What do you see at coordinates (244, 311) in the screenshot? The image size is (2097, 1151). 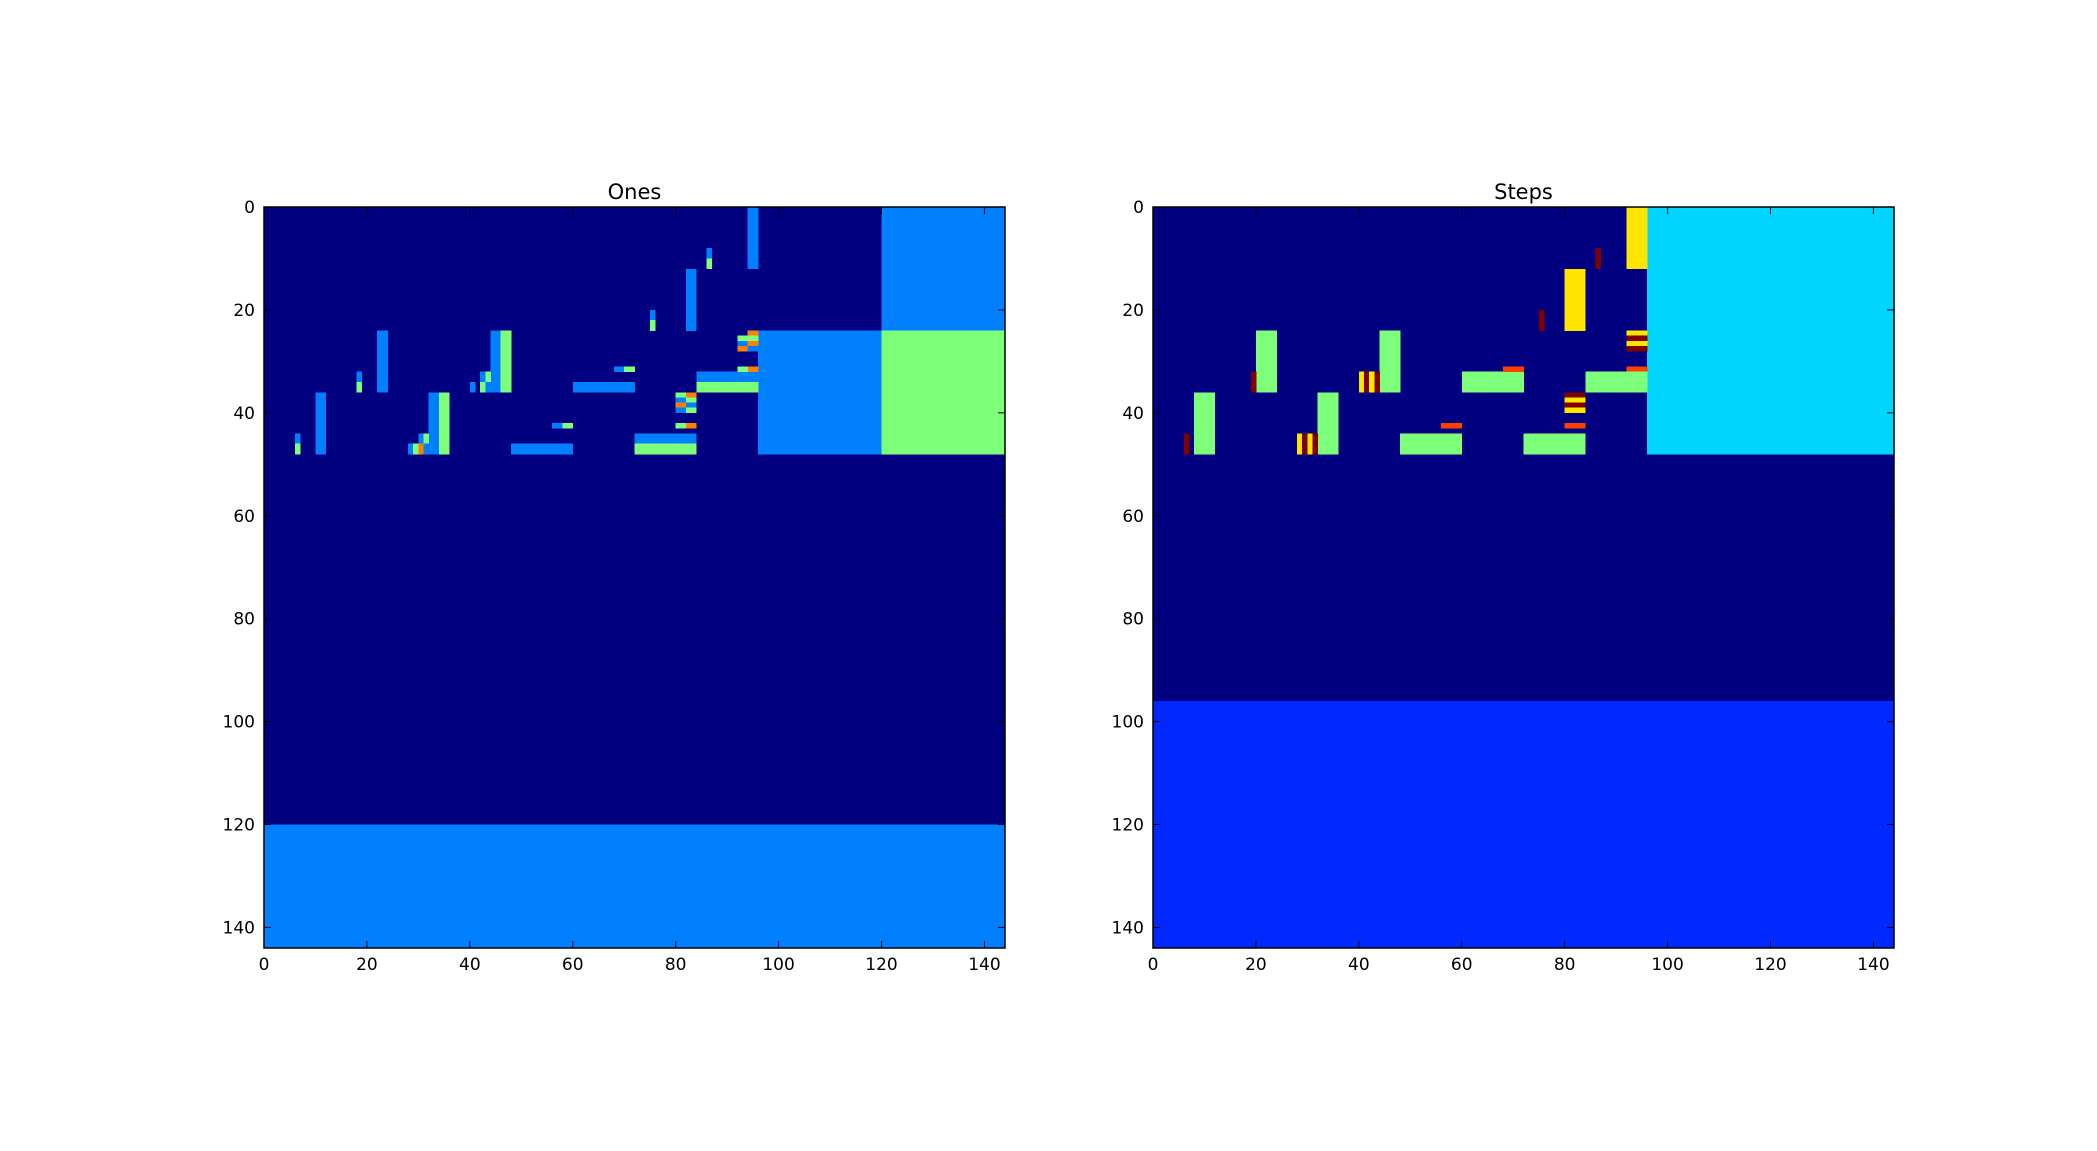 I see `y-tick-label: 20` at bounding box center [244, 311].